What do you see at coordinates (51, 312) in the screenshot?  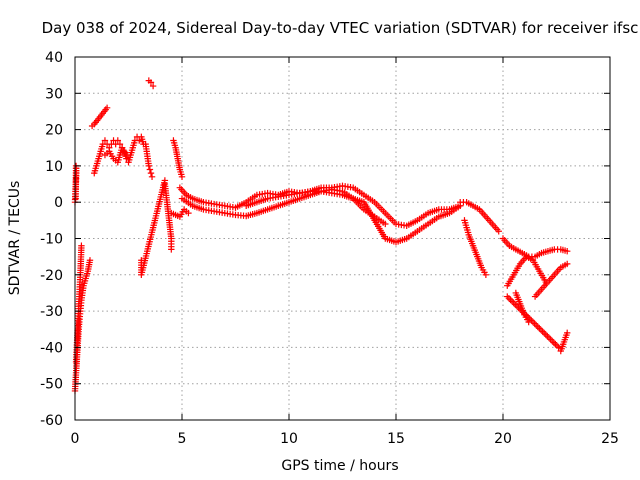 I see `y-tick-label: -30` at bounding box center [51, 312].